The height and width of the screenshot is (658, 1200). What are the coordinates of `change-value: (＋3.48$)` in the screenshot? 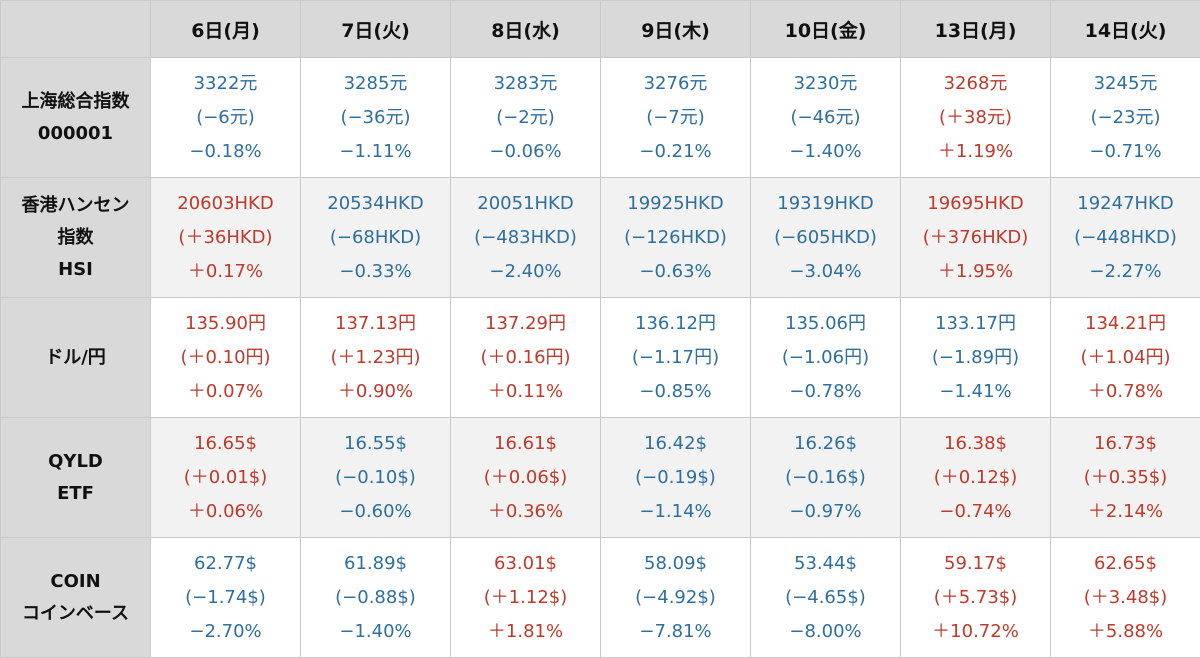 It's located at (1125, 598).